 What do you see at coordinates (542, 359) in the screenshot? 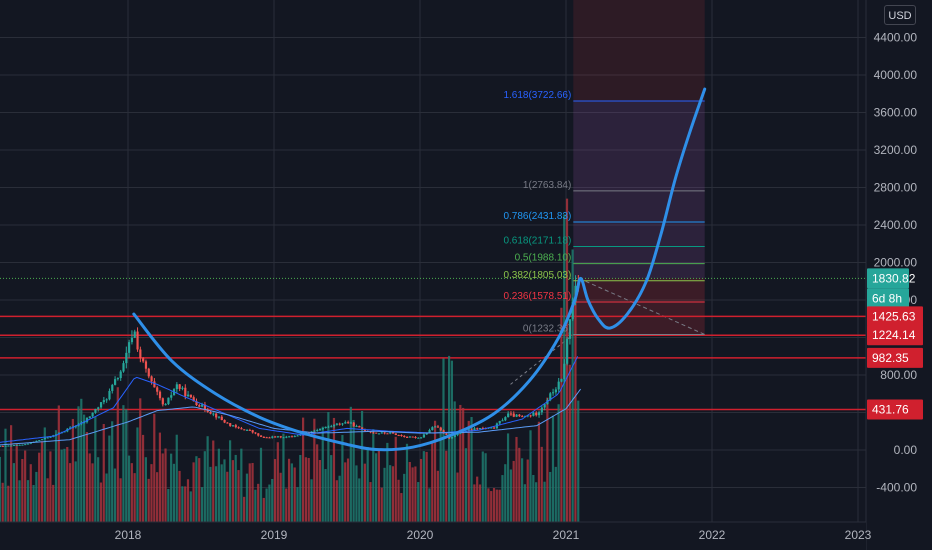
I see `fib-anchor-line` at bounding box center [542, 359].